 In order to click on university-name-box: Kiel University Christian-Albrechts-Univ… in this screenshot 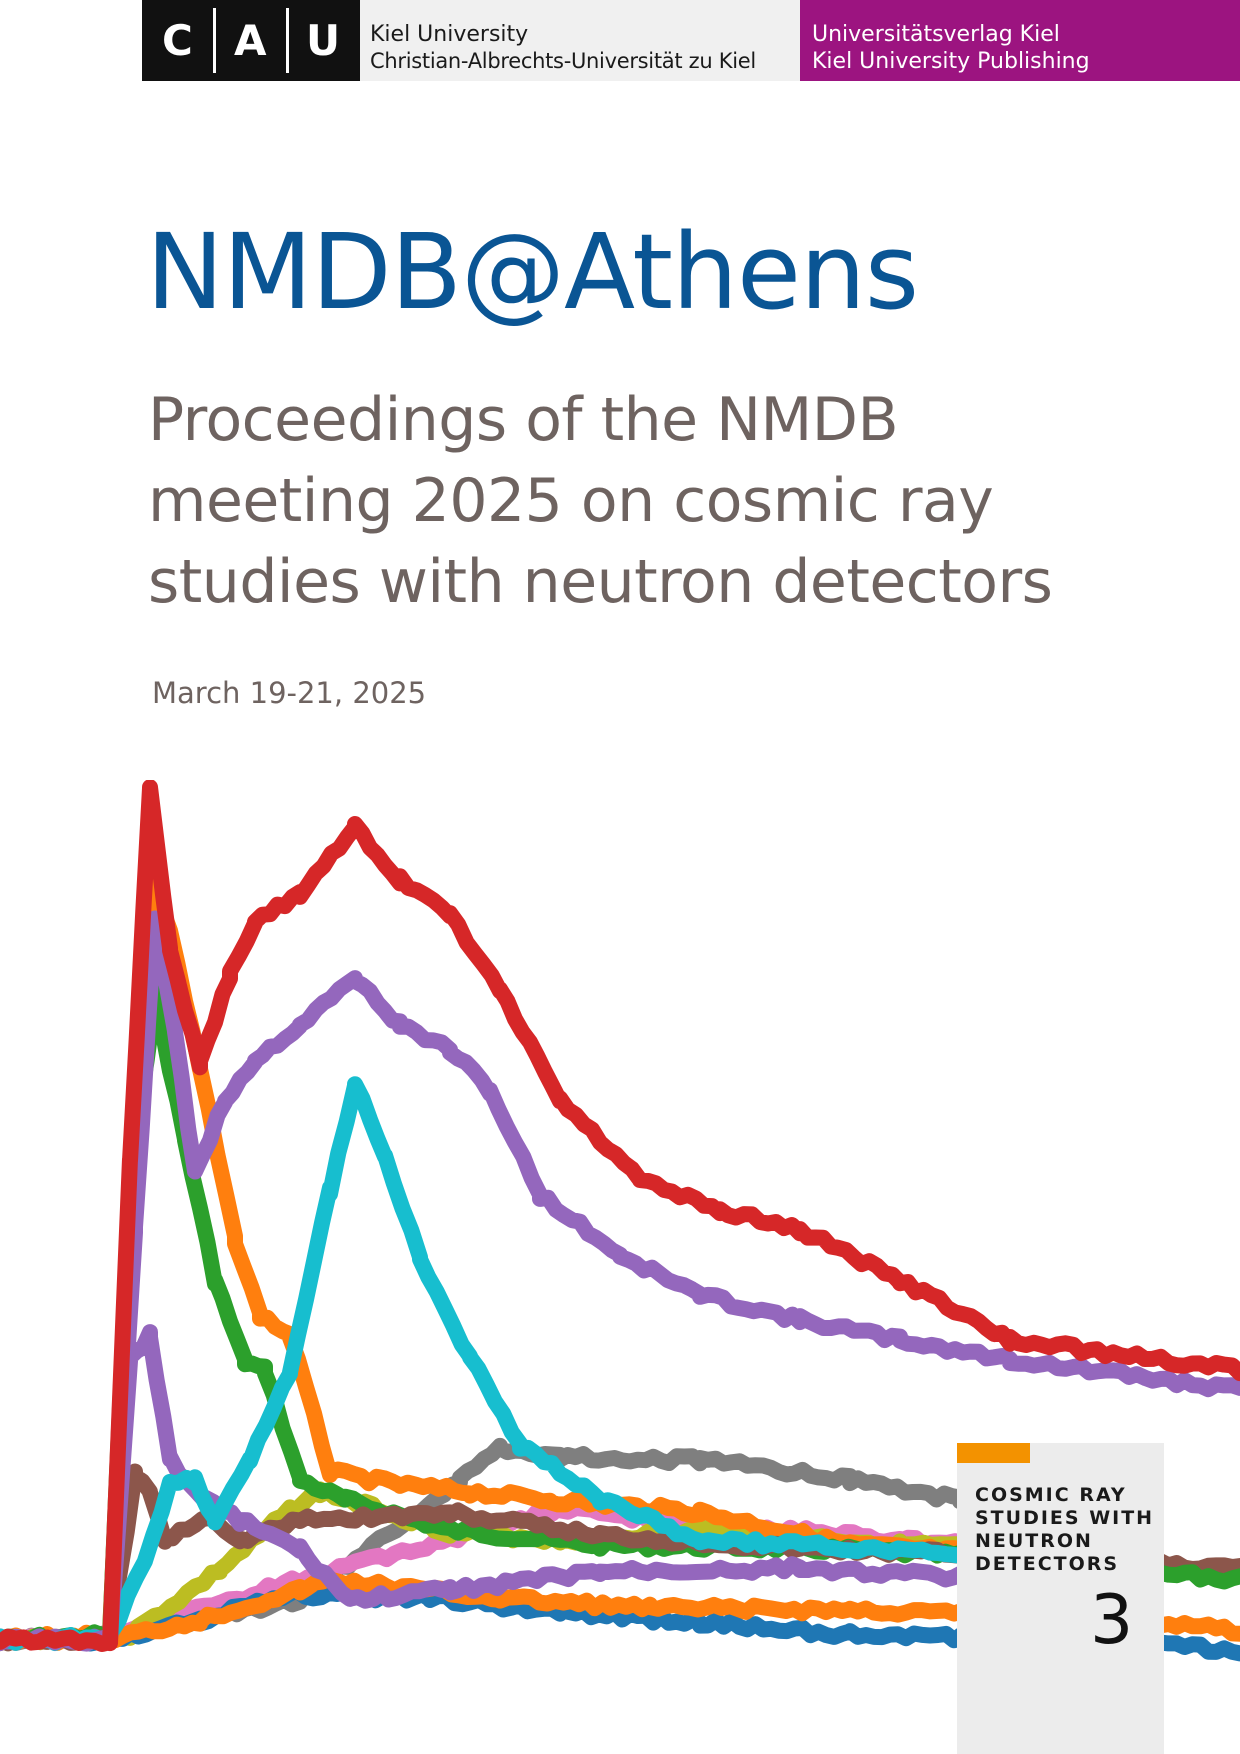, I will do `click(580, 40)`.